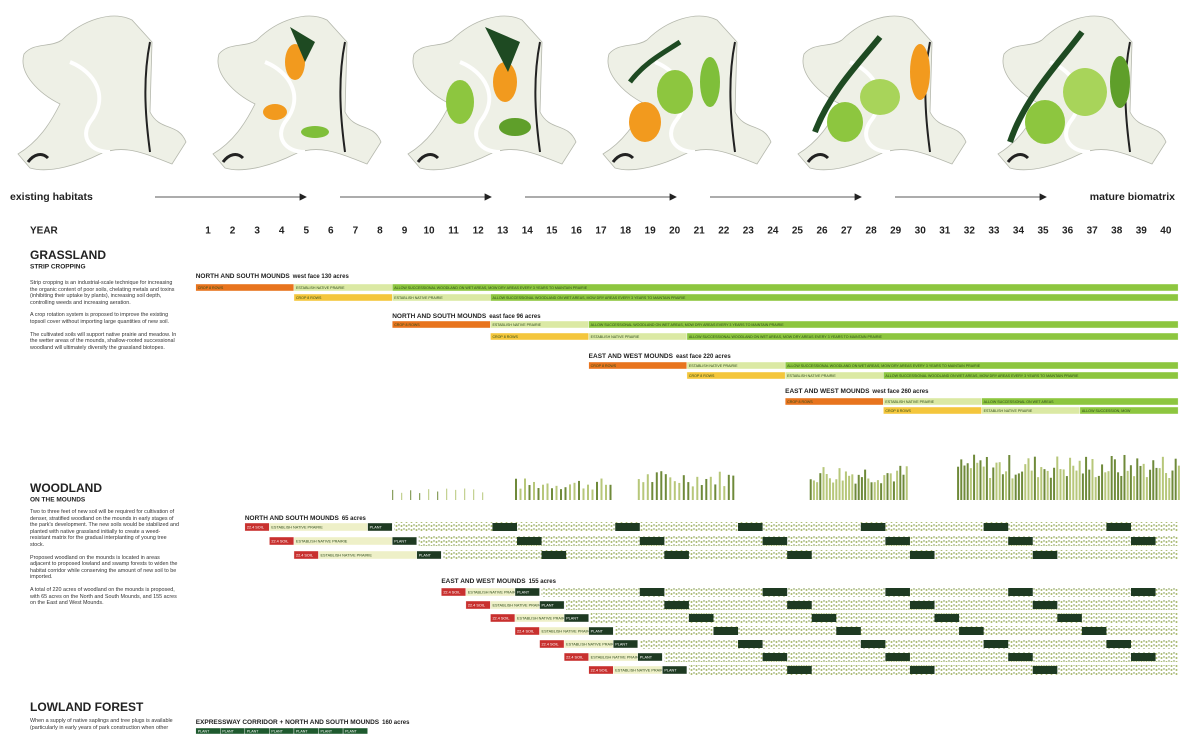 The width and height of the screenshot is (1181, 744). Describe the element at coordinates (282, 231) in the screenshot. I see `year-label: 4` at that location.